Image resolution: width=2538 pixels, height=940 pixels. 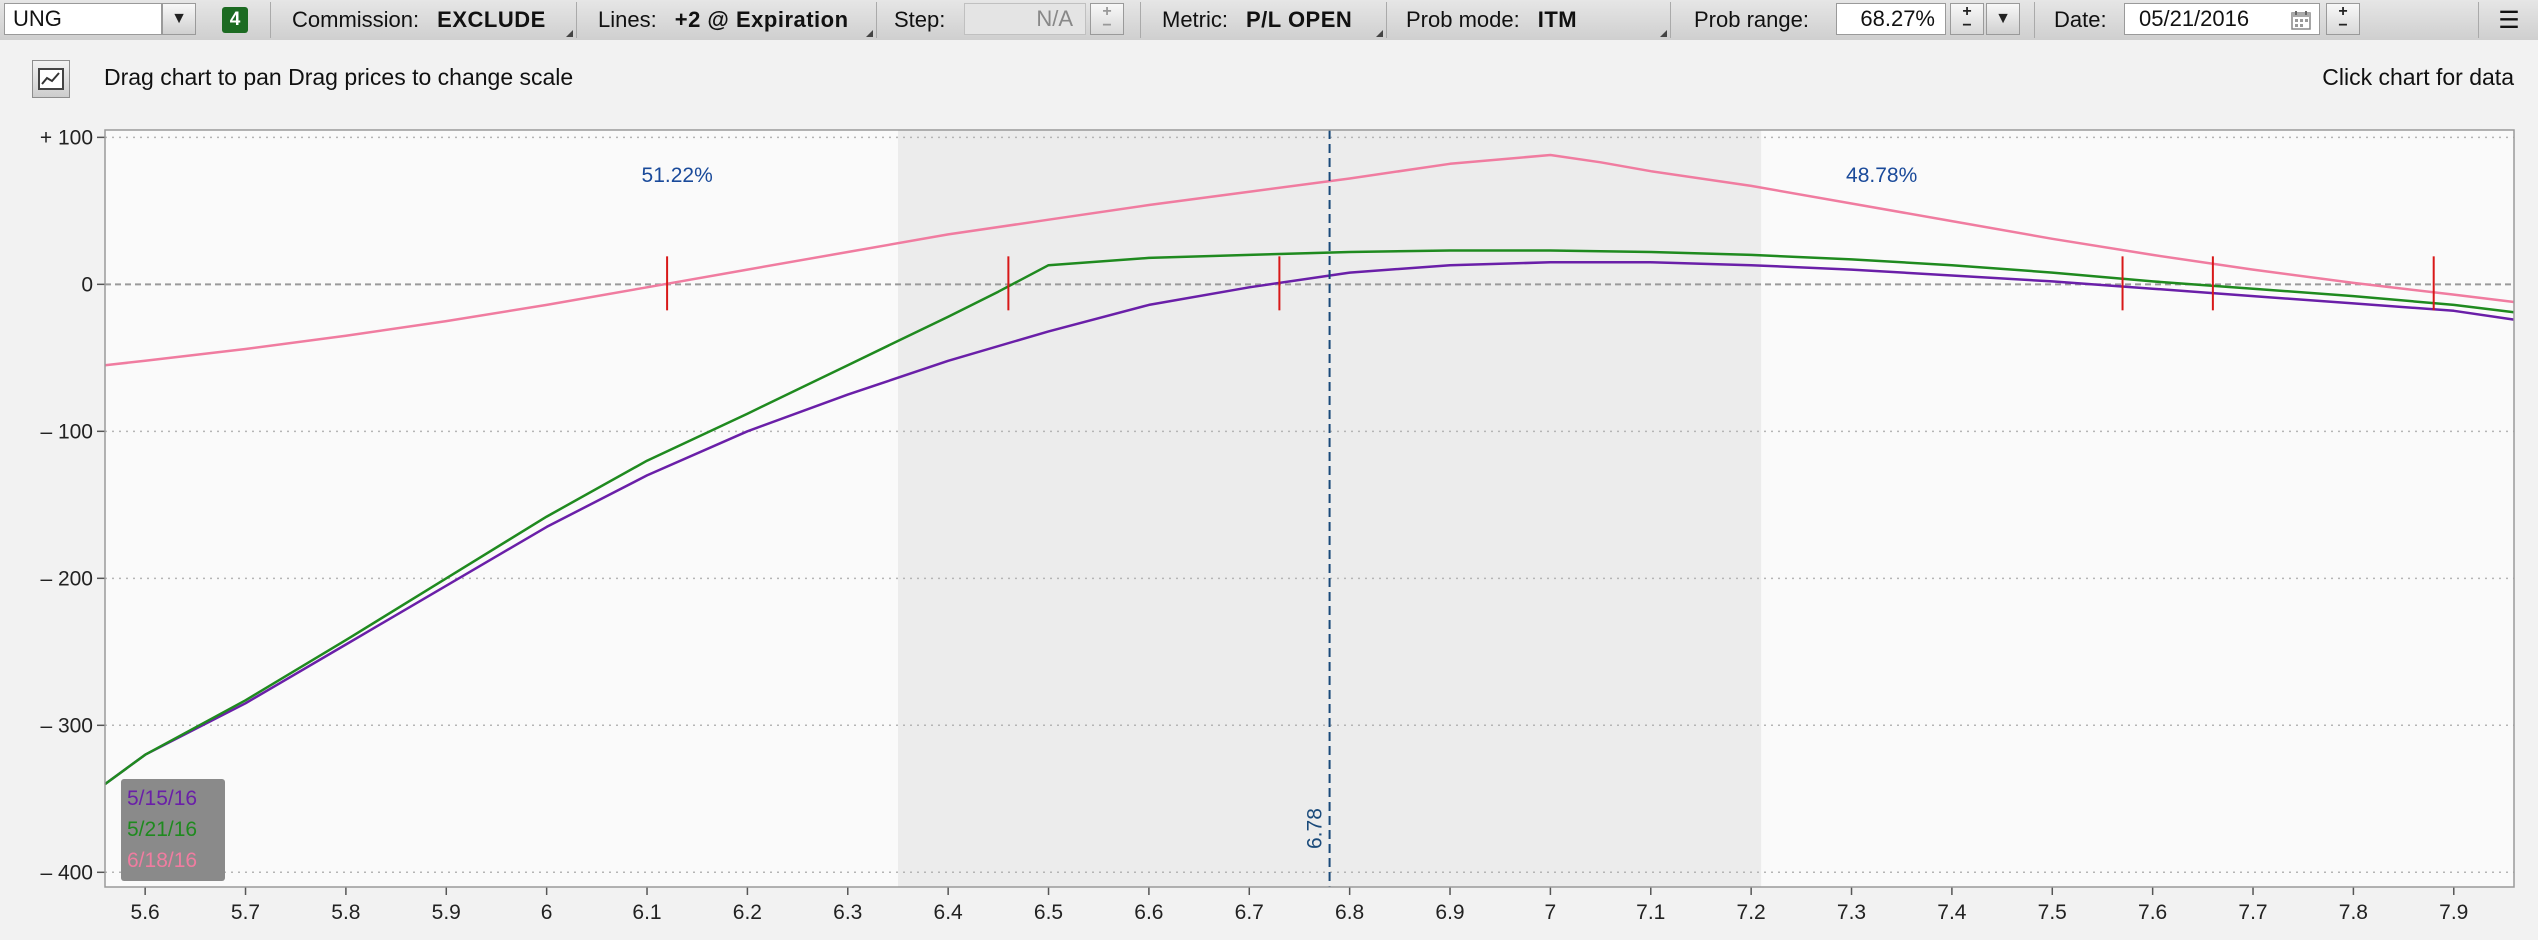 I want to click on x-tick-label: 7.8, so click(x=2353, y=912).